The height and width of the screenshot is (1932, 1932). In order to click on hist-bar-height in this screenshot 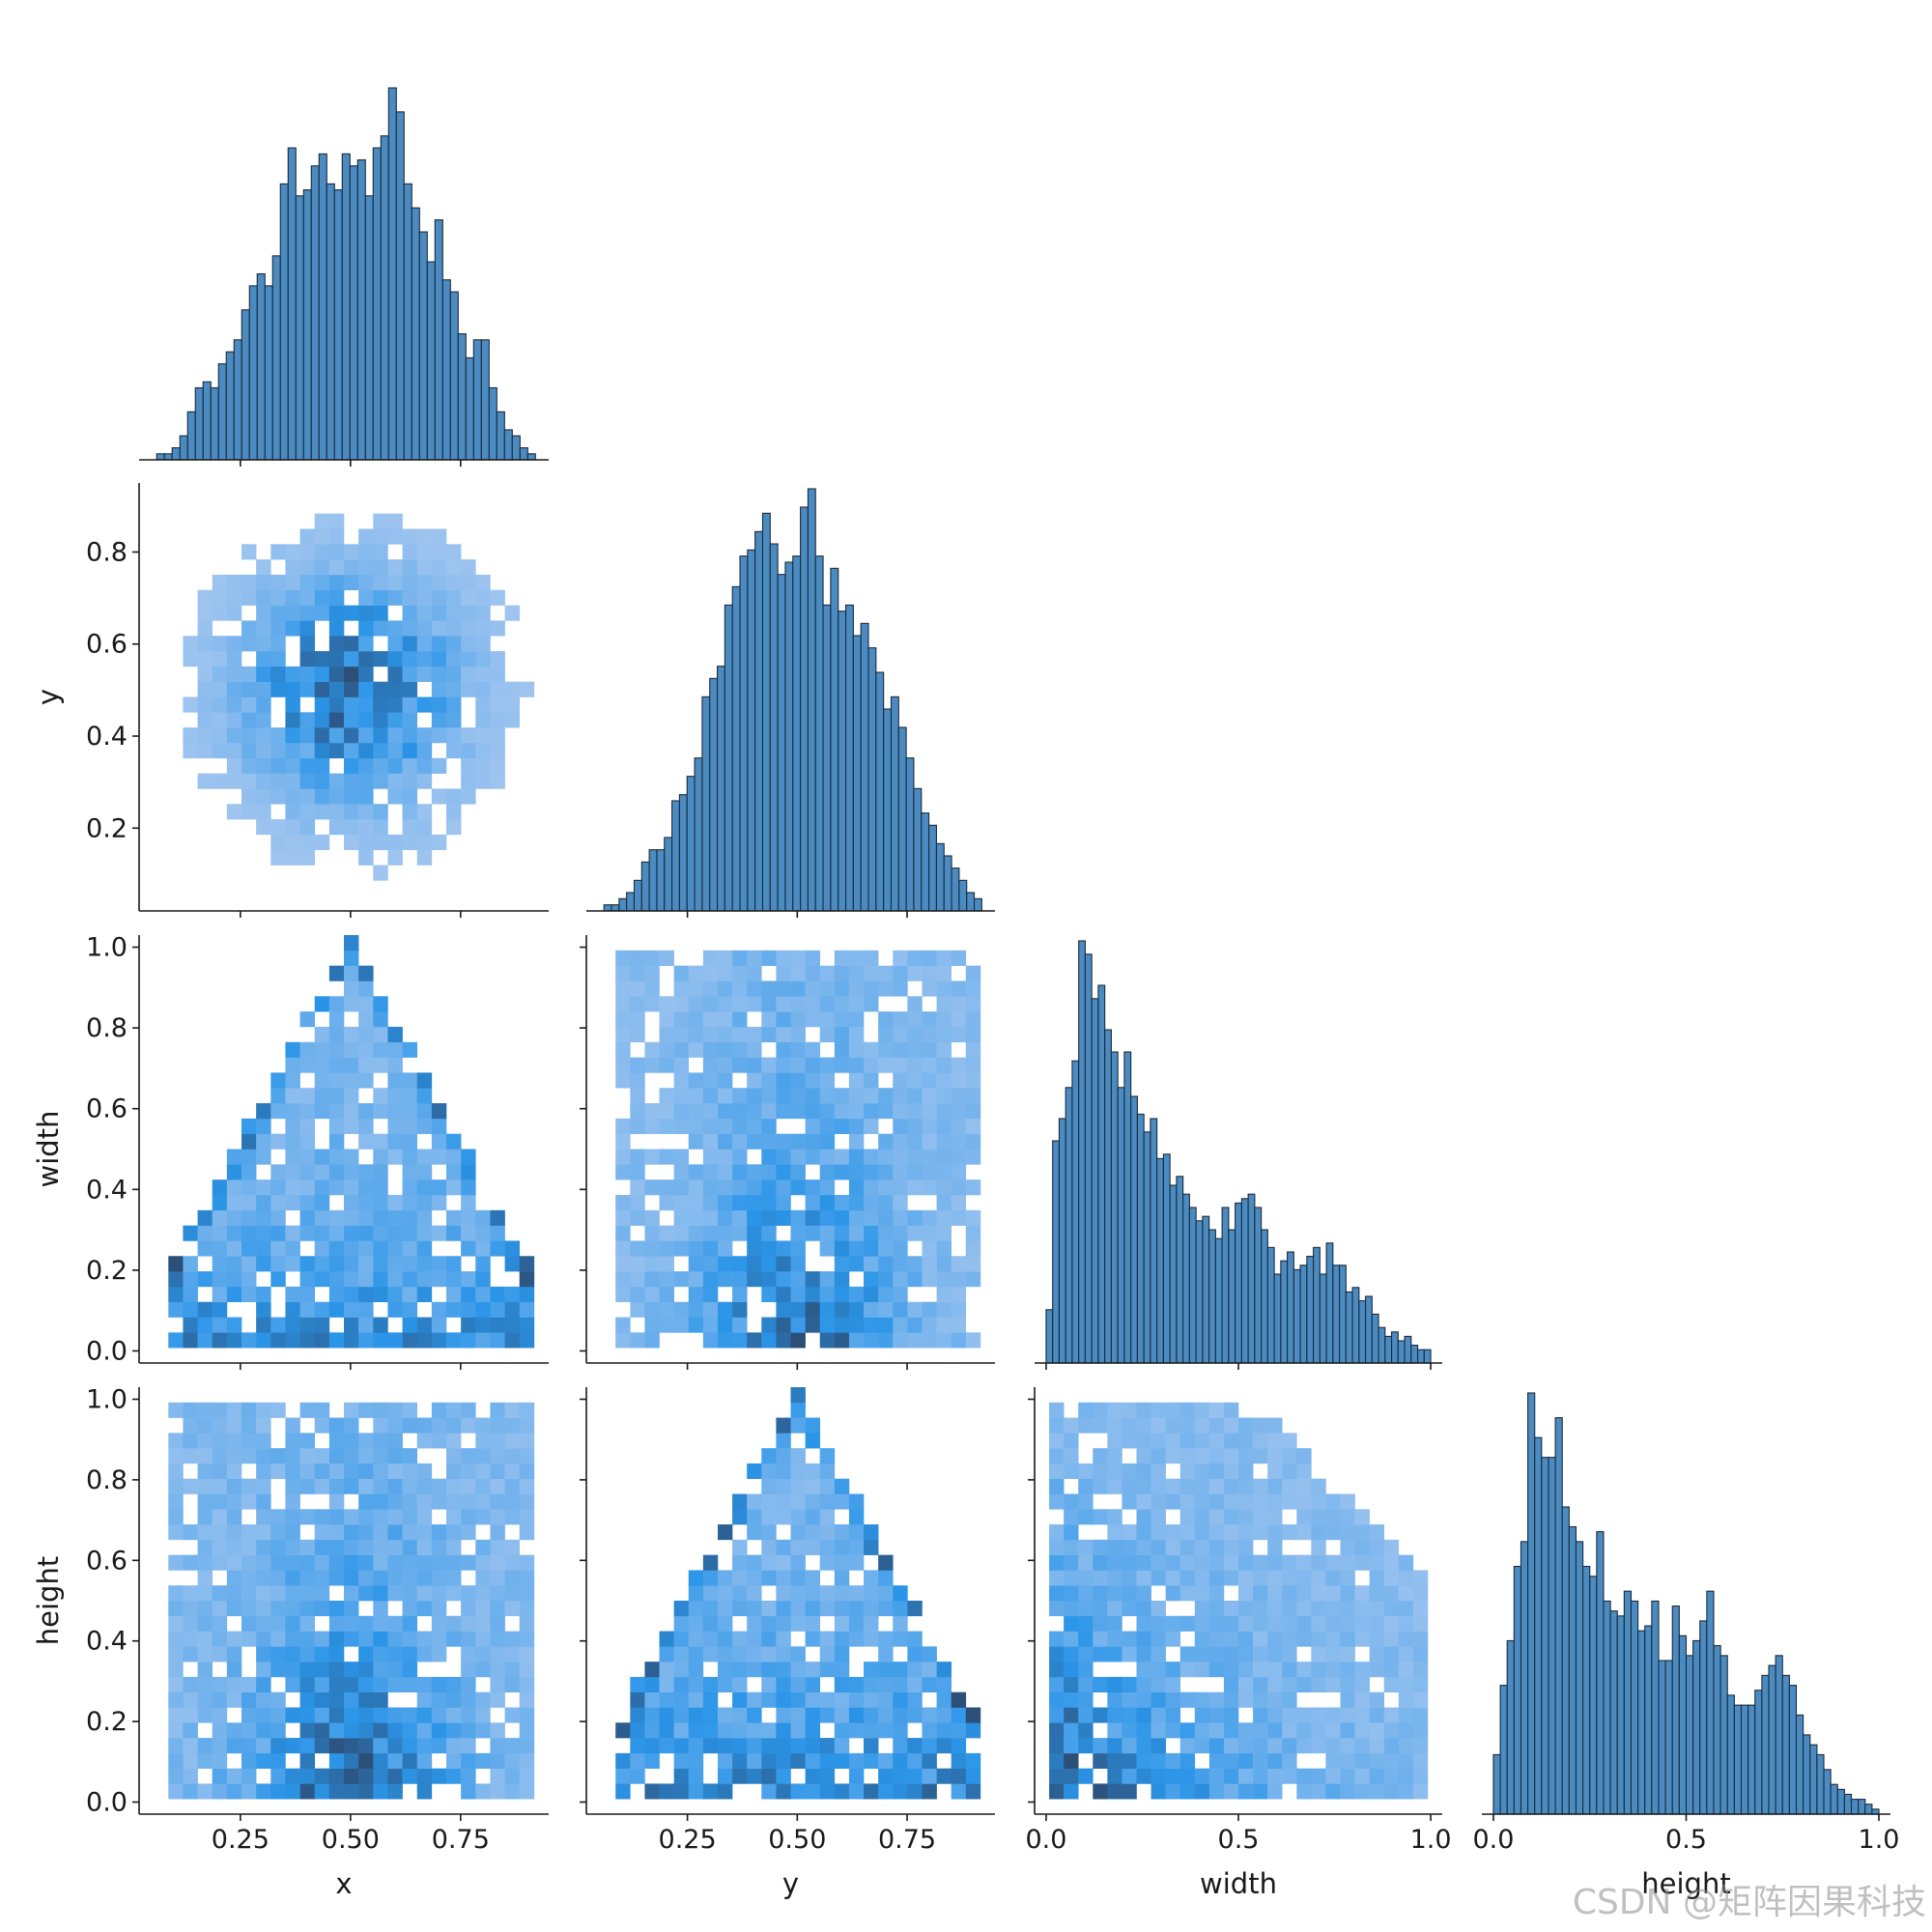, I will do `click(1689, 1735)`.